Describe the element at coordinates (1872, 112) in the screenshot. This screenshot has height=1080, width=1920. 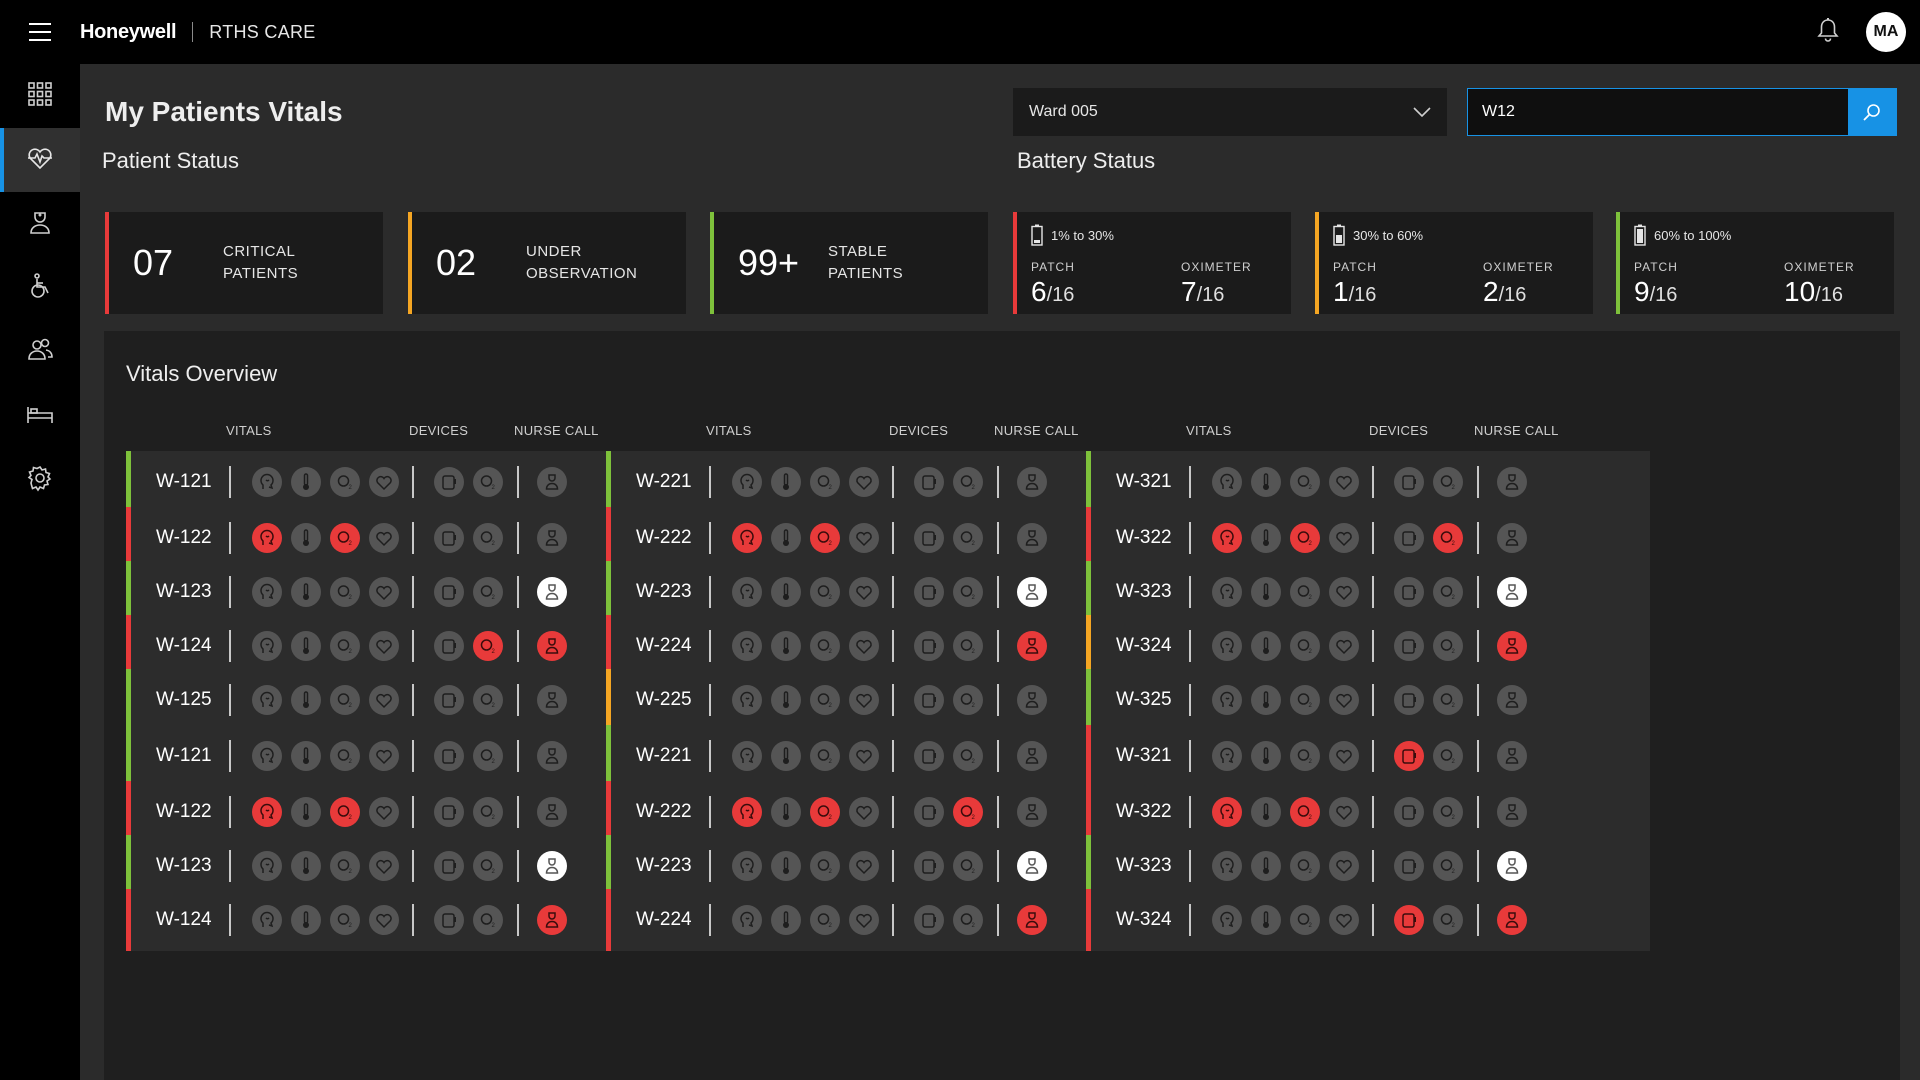
I see `search-button` at that location.